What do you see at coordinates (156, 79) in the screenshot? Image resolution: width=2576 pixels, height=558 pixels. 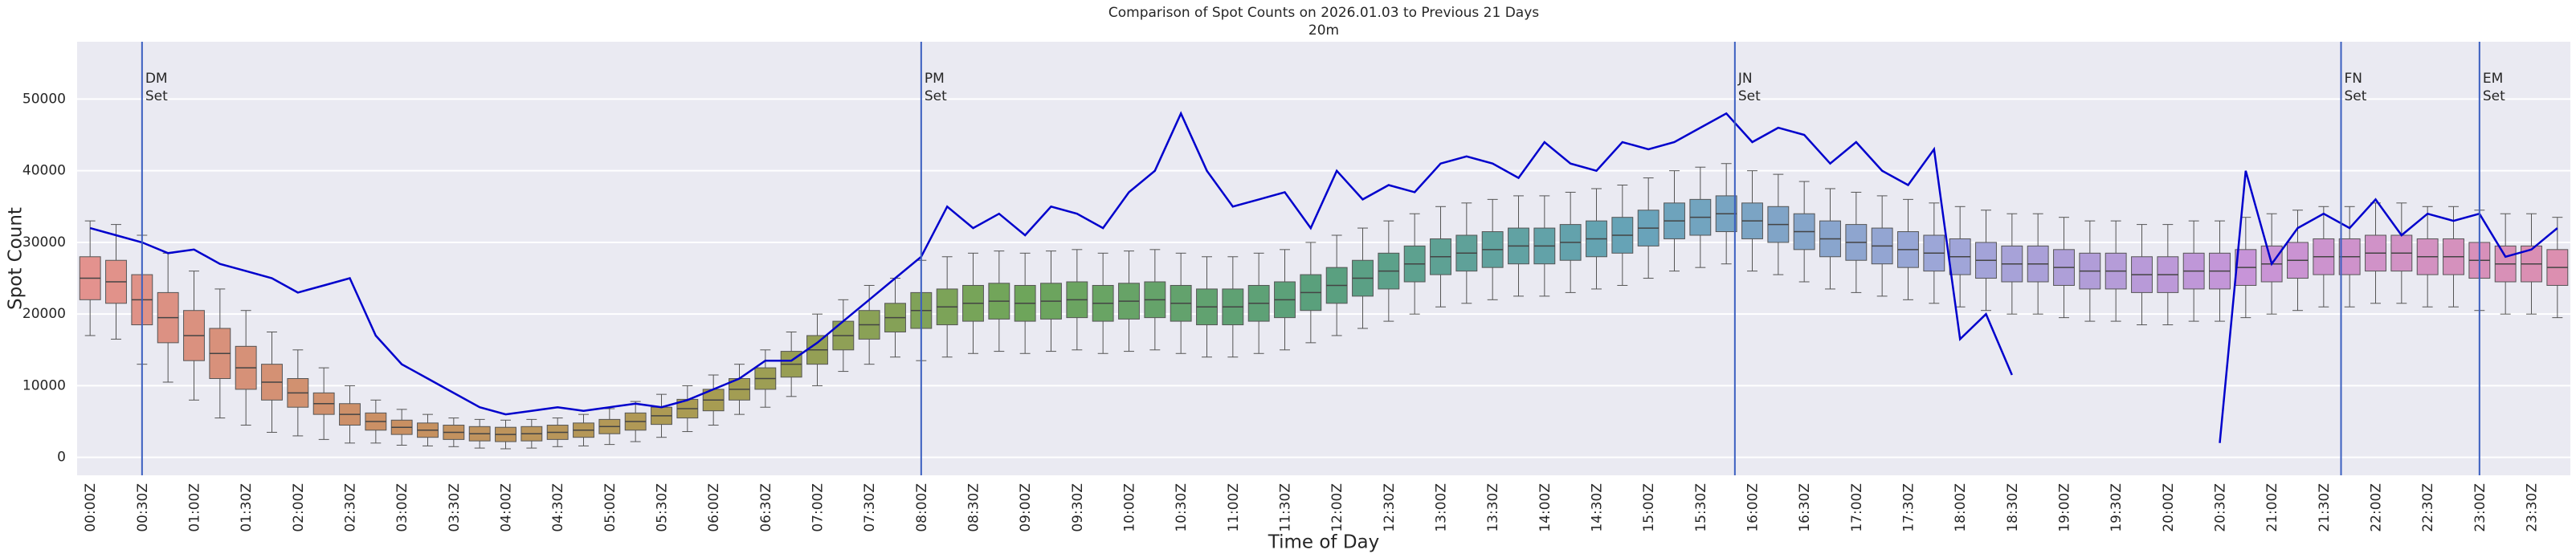 I see `event-label: DM` at bounding box center [156, 79].